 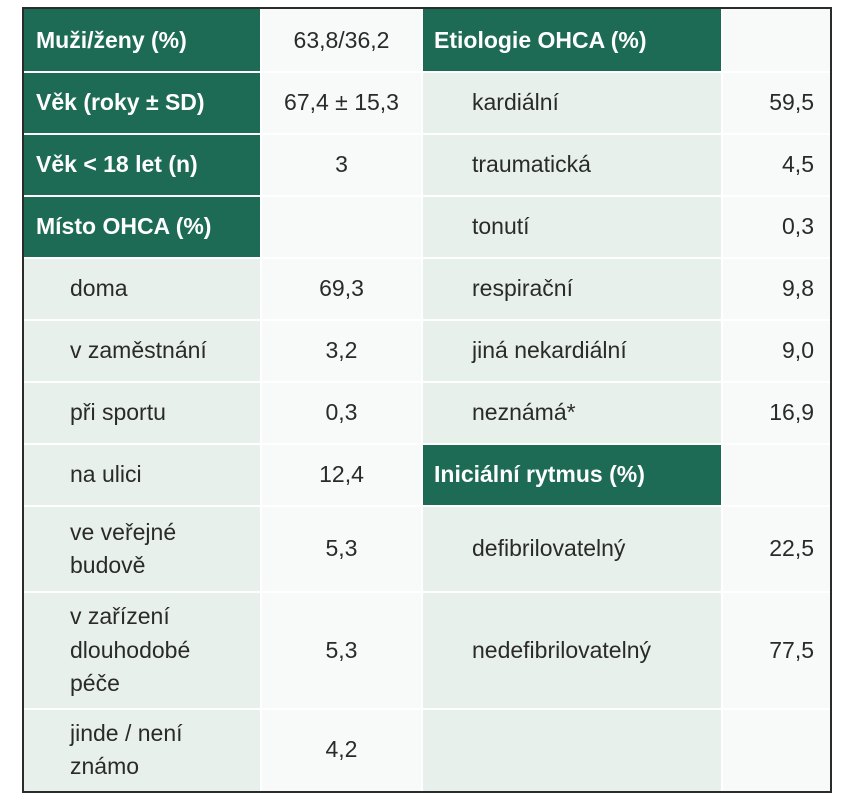 What do you see at coordinates (341, 413) in the screenshot?
I see `left-item-value-2: 0,3` at bounding box center [341, 413].